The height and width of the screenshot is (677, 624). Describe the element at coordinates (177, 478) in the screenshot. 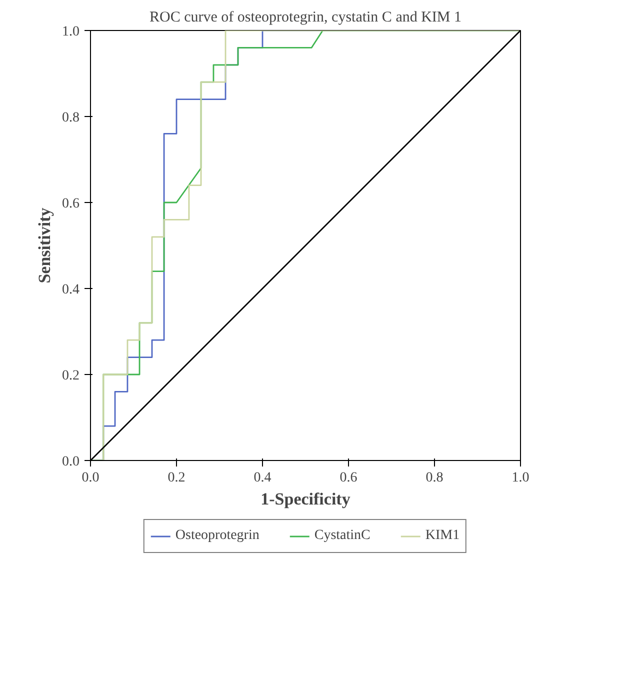

I see `x-tick-label: 0.2` at that location.